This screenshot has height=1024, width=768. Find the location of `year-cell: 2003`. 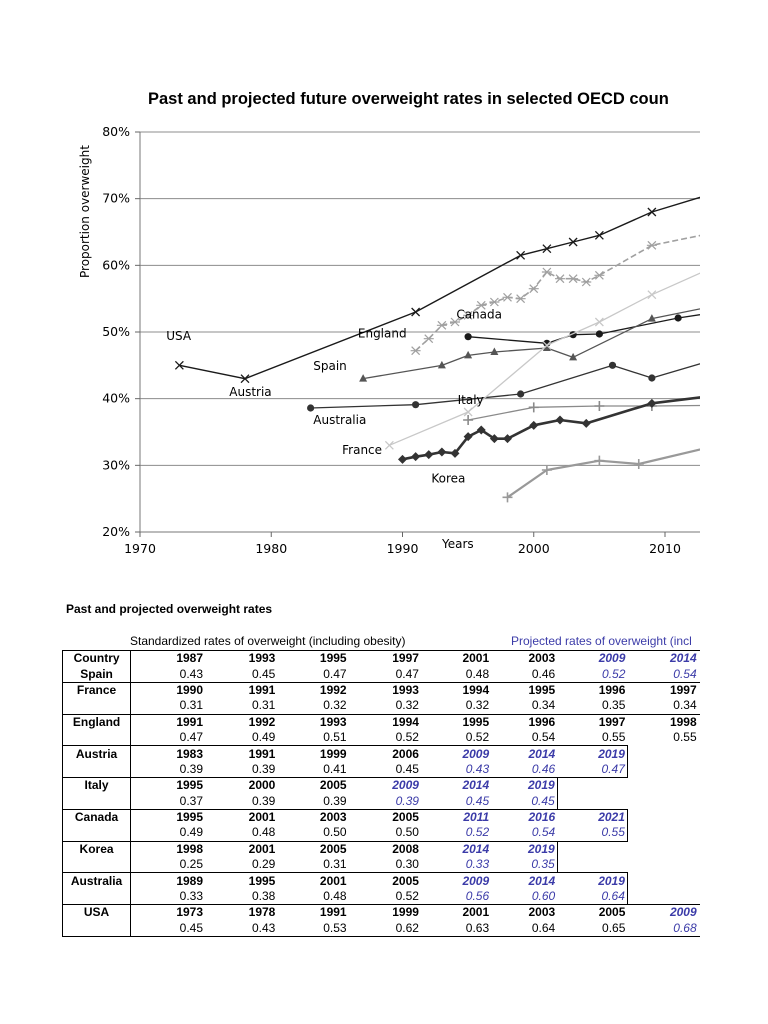

year-cell: 2003 is located at coordinates (524, 658).